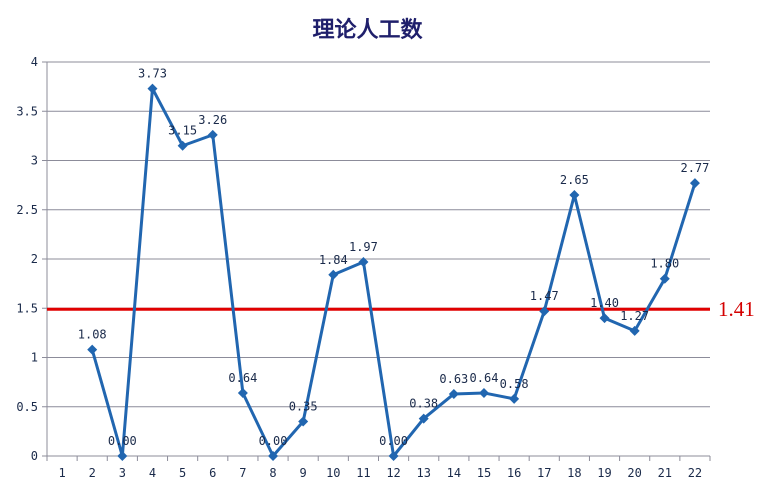 This screenshot has height=494, width=773. I want to click on data-label-12: 0.00, so click(393, 441).